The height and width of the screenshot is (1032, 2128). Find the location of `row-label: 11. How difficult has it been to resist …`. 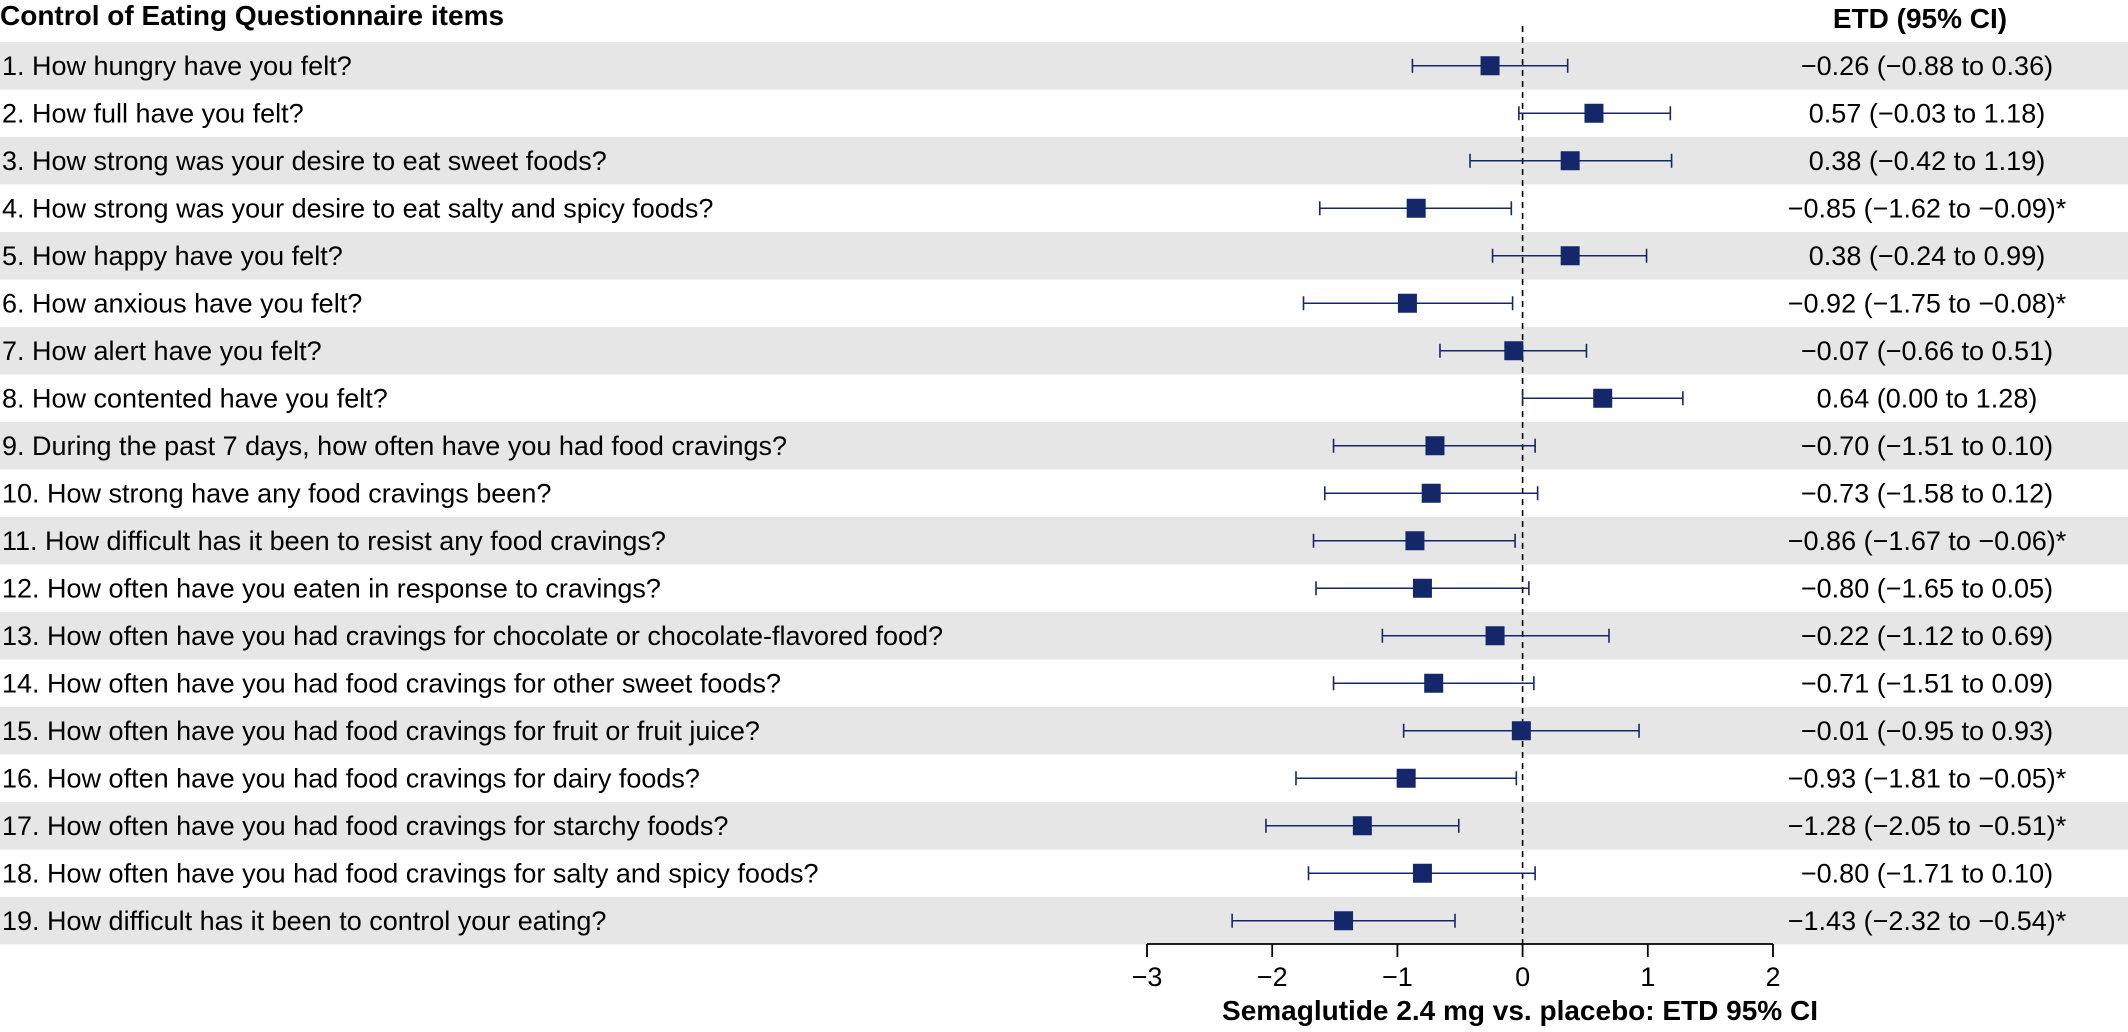

row-label: 11. How difficult has it been to resist … is located at coordinates (334, 541).